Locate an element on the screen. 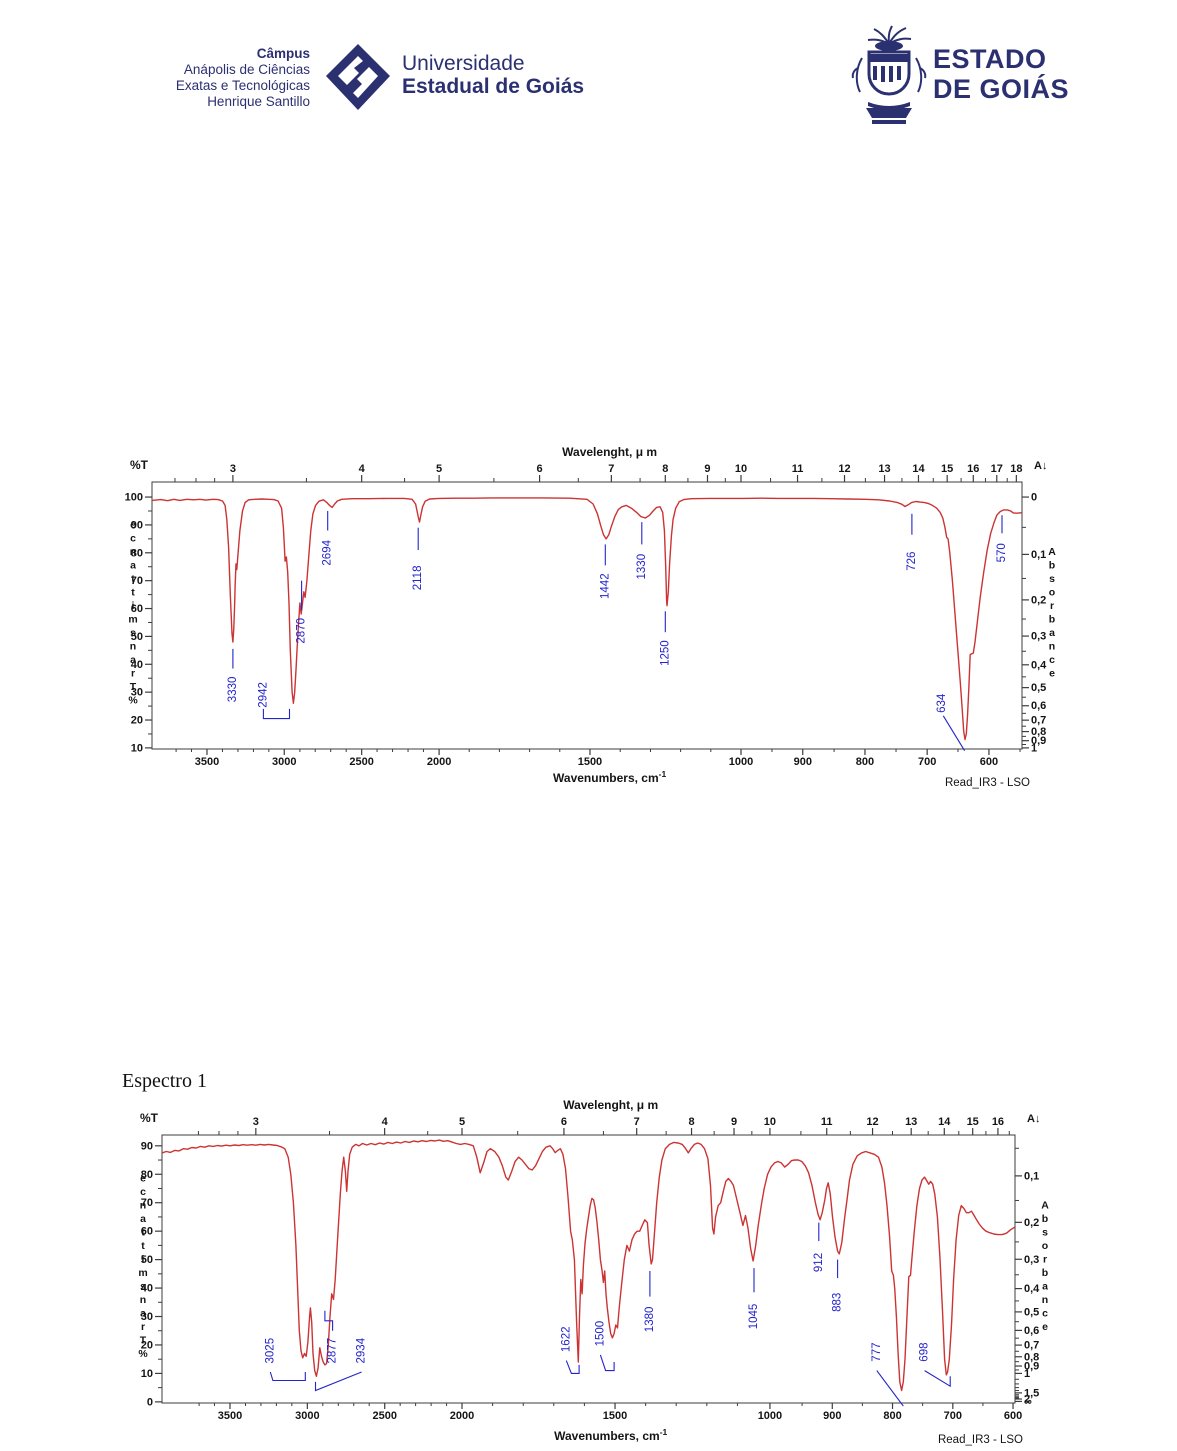 Image resolution: width=1177 pixels, height=1451 pixels. peak-label-698: 698 is located at coordinates (925, 1352).